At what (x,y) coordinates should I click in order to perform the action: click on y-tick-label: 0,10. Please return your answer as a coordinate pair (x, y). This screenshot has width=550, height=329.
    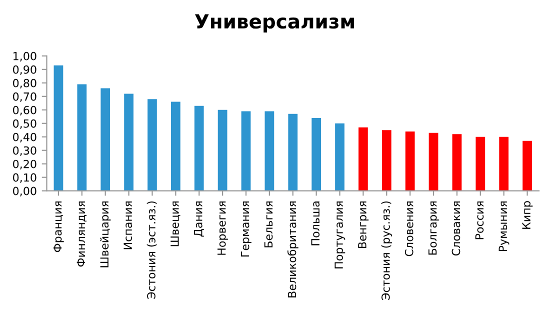
    Looking at the image, I should click on (24, 178).